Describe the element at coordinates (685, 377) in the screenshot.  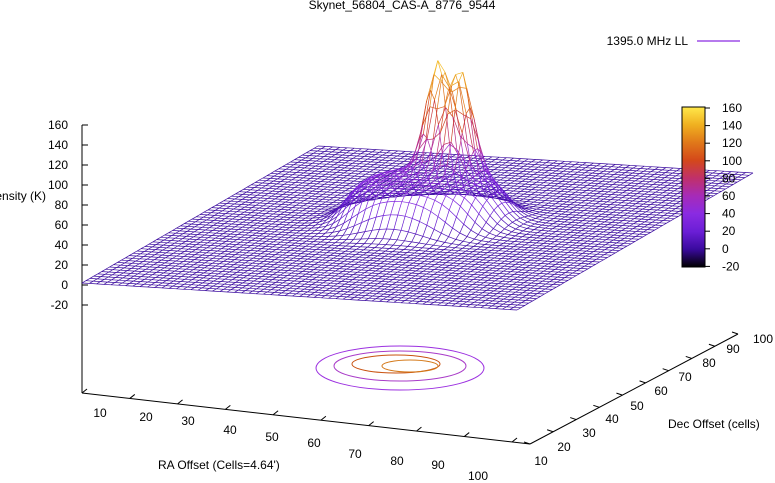
I see `dec-tick-label: 70` at that location.